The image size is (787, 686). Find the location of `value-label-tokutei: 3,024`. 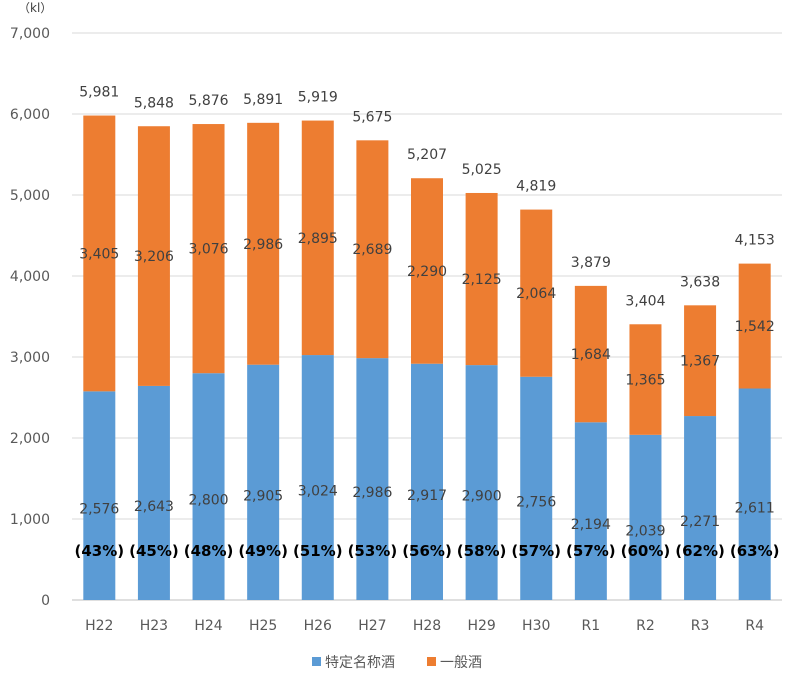

value-label-tokutei: 3,024 is located at coordinates (318, 492).